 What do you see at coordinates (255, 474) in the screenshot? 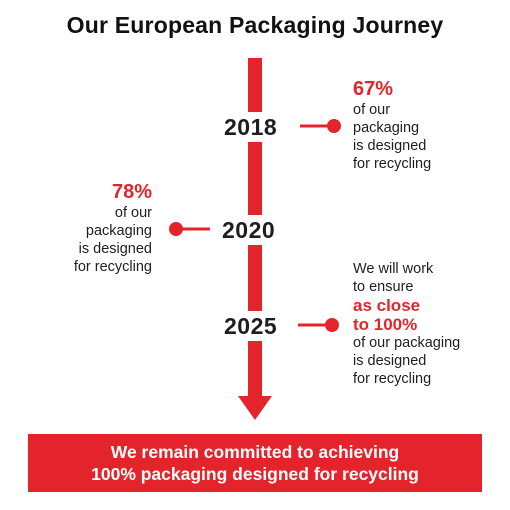
I see `banner-line-2: 100% packaging designed for recycling` at bounding box center [255, 474].